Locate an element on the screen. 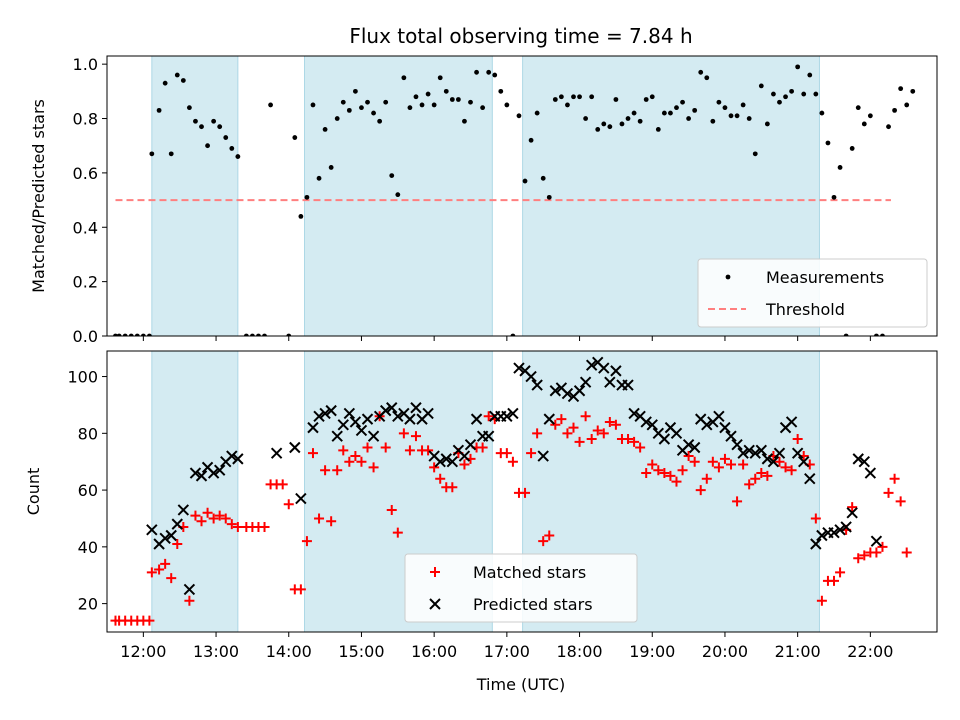 This screenshot has width=960, height=720. x-tick-label: 17:00 is located at coordinates (507, 651).